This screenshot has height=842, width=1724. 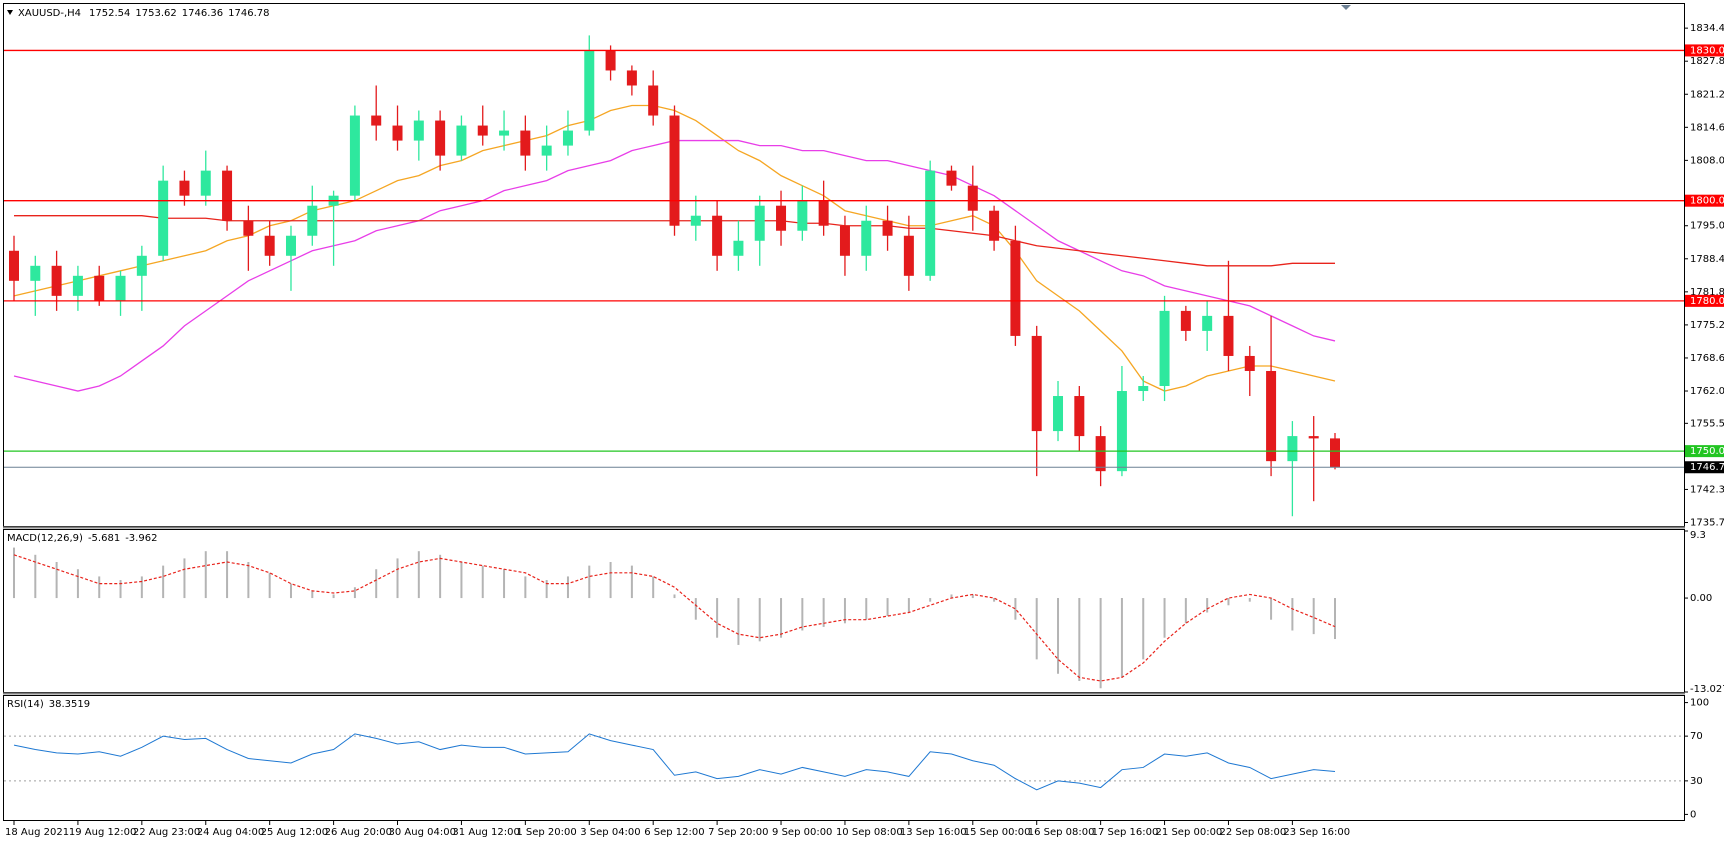 What do you see at coordinates (1696, 781) in the screenshot?
I see `y-tick-label: 30` at bounding box center [1696, 781].